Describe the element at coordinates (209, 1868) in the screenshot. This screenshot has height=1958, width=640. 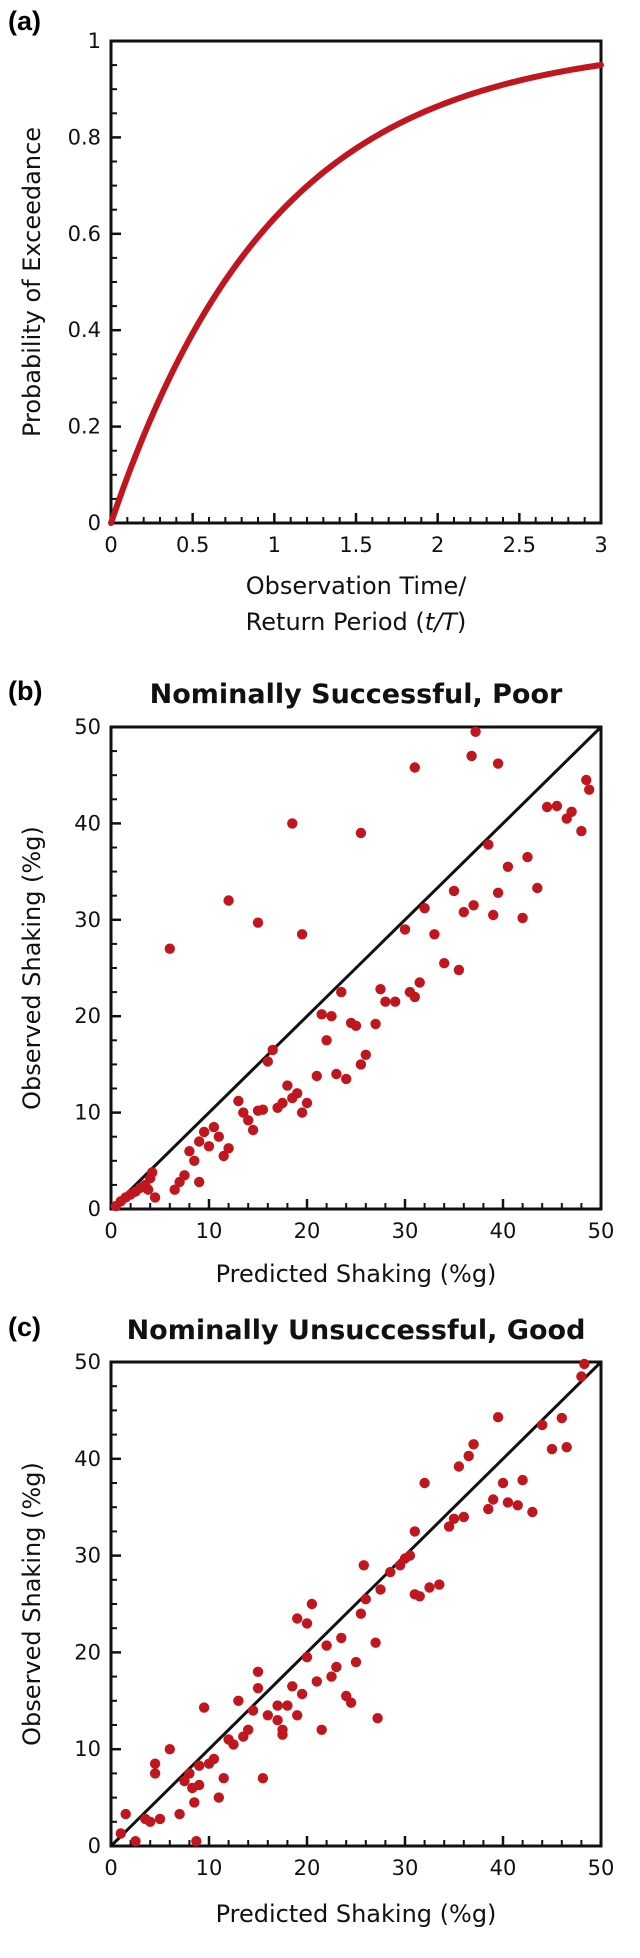
I see `x-tick-label: 10` at that location.